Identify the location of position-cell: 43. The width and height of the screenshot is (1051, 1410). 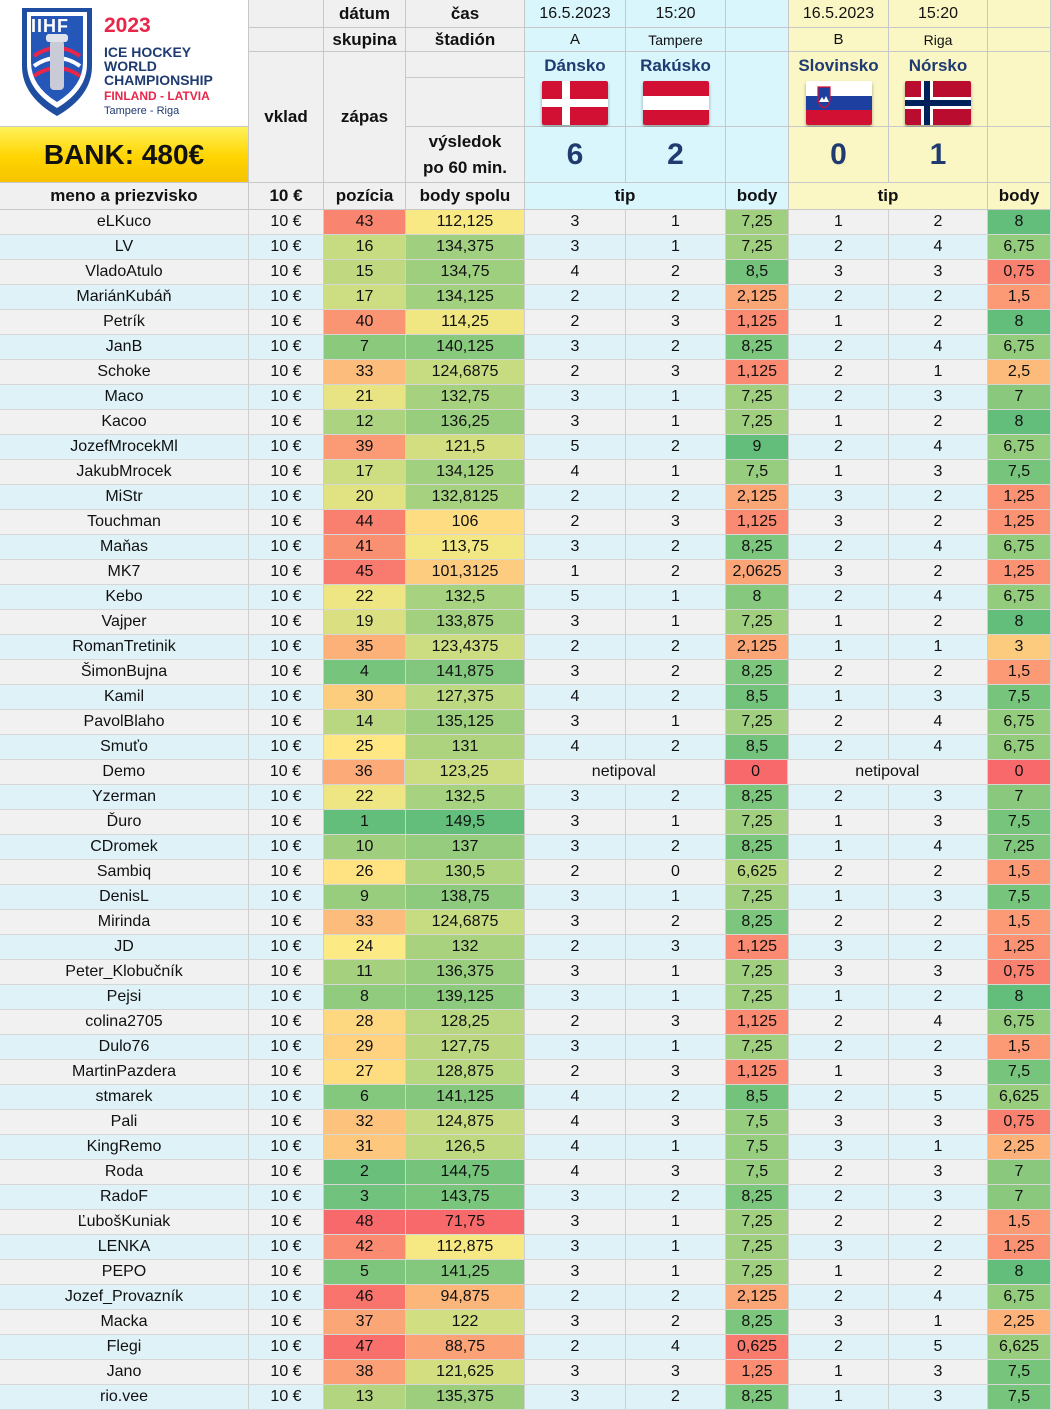
(365, 222).